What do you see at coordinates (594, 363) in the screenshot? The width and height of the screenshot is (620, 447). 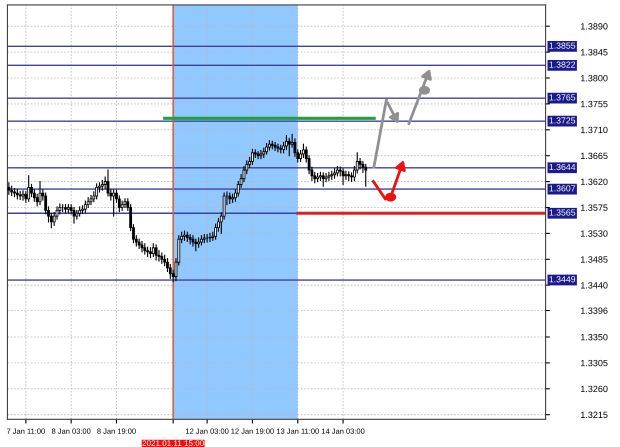 I see `y-tick-label: 1.3305` at bounding box center [594, 363].